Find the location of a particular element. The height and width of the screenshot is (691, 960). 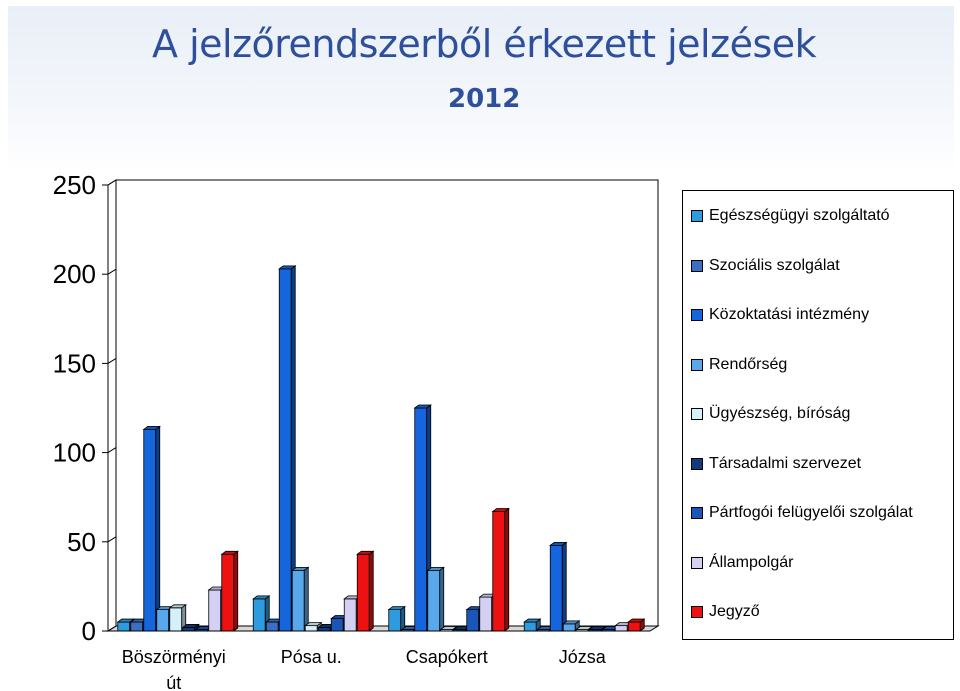

legend-item: Ügyészség, bíróság is located at coordinates (770, 414).